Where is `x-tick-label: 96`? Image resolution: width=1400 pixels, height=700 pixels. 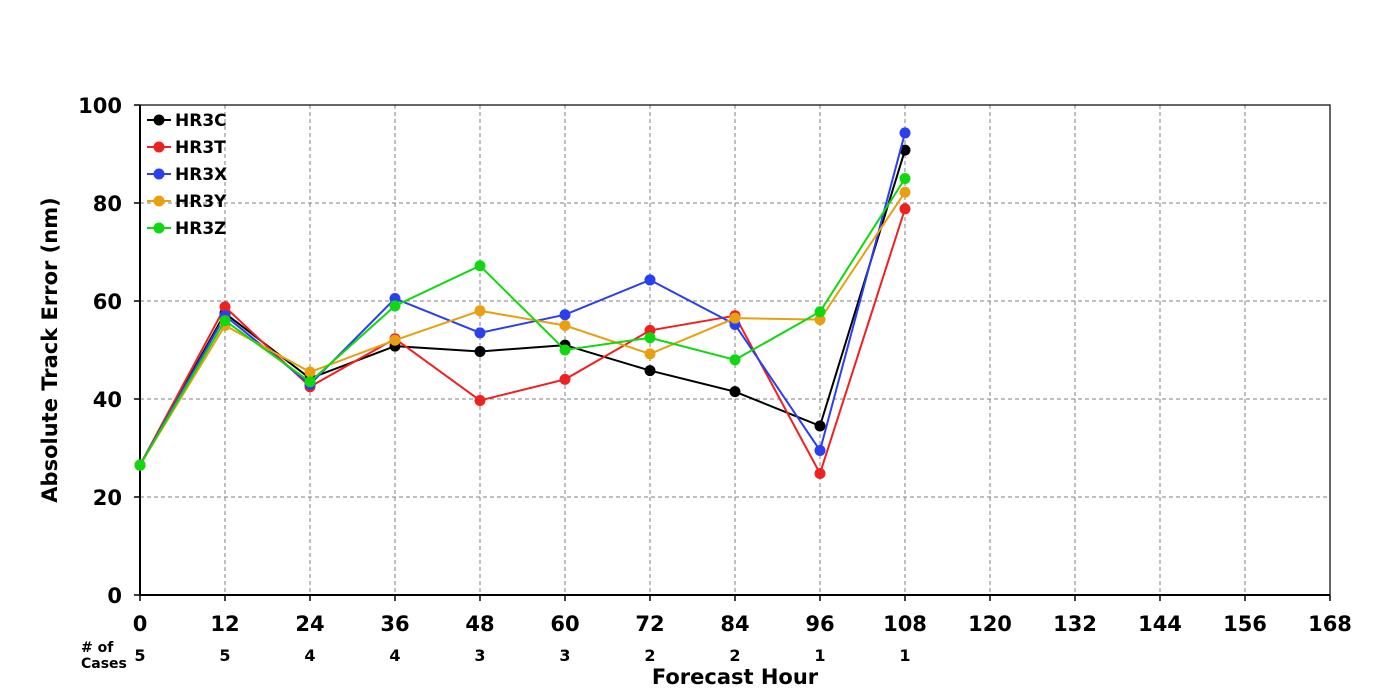 x-tick-label: 96 is located at coordinates (819, 624).